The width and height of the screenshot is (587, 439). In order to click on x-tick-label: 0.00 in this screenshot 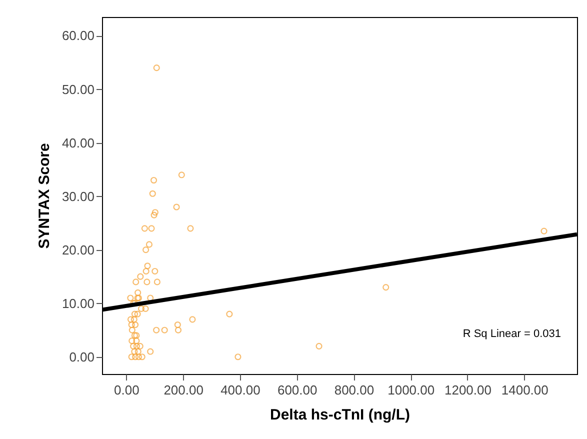, I will do `click(127, 390)`.